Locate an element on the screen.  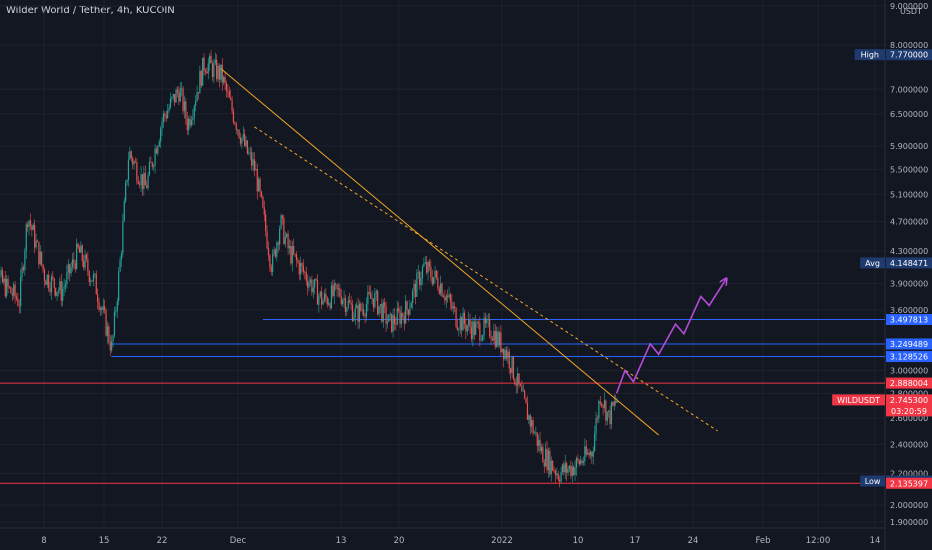
y-tick-label: 6.500000 is located at coordinates (909, 114).